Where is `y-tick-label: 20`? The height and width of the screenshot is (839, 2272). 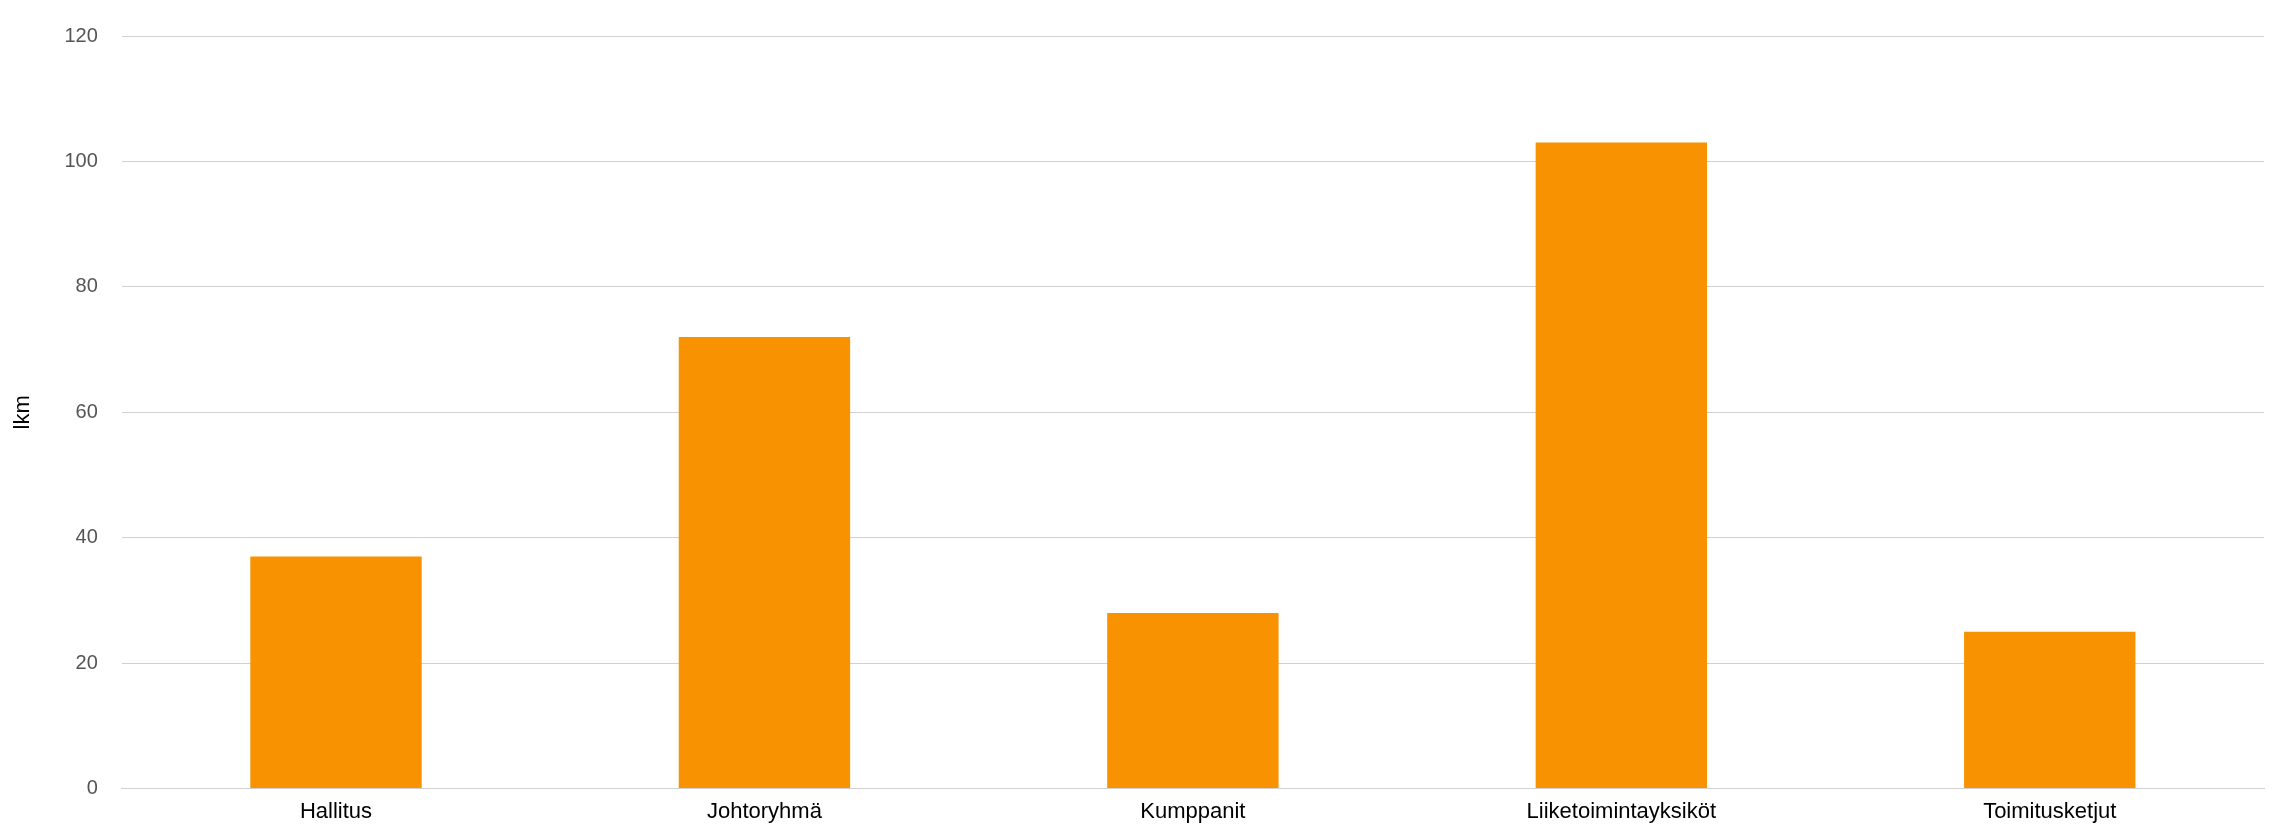
y-tick-label: 20 is located at coordinates (86, 661).